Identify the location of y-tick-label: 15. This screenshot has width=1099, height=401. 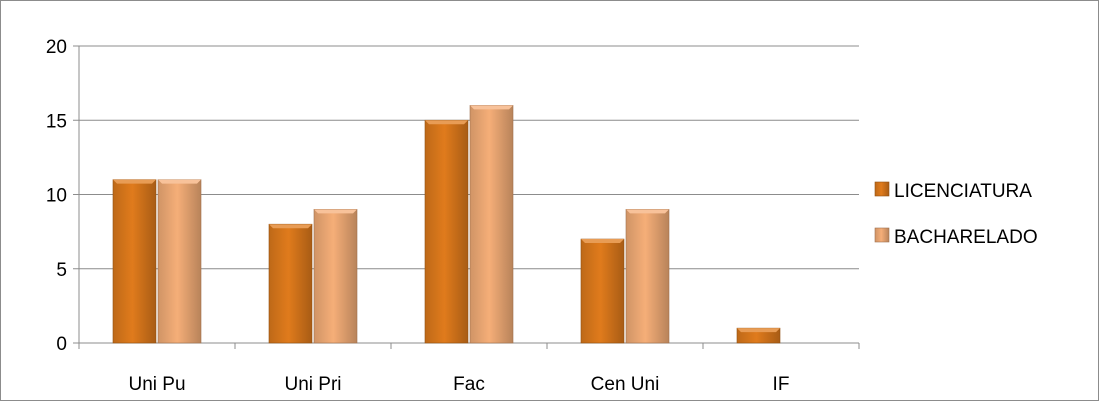
(56, 121).